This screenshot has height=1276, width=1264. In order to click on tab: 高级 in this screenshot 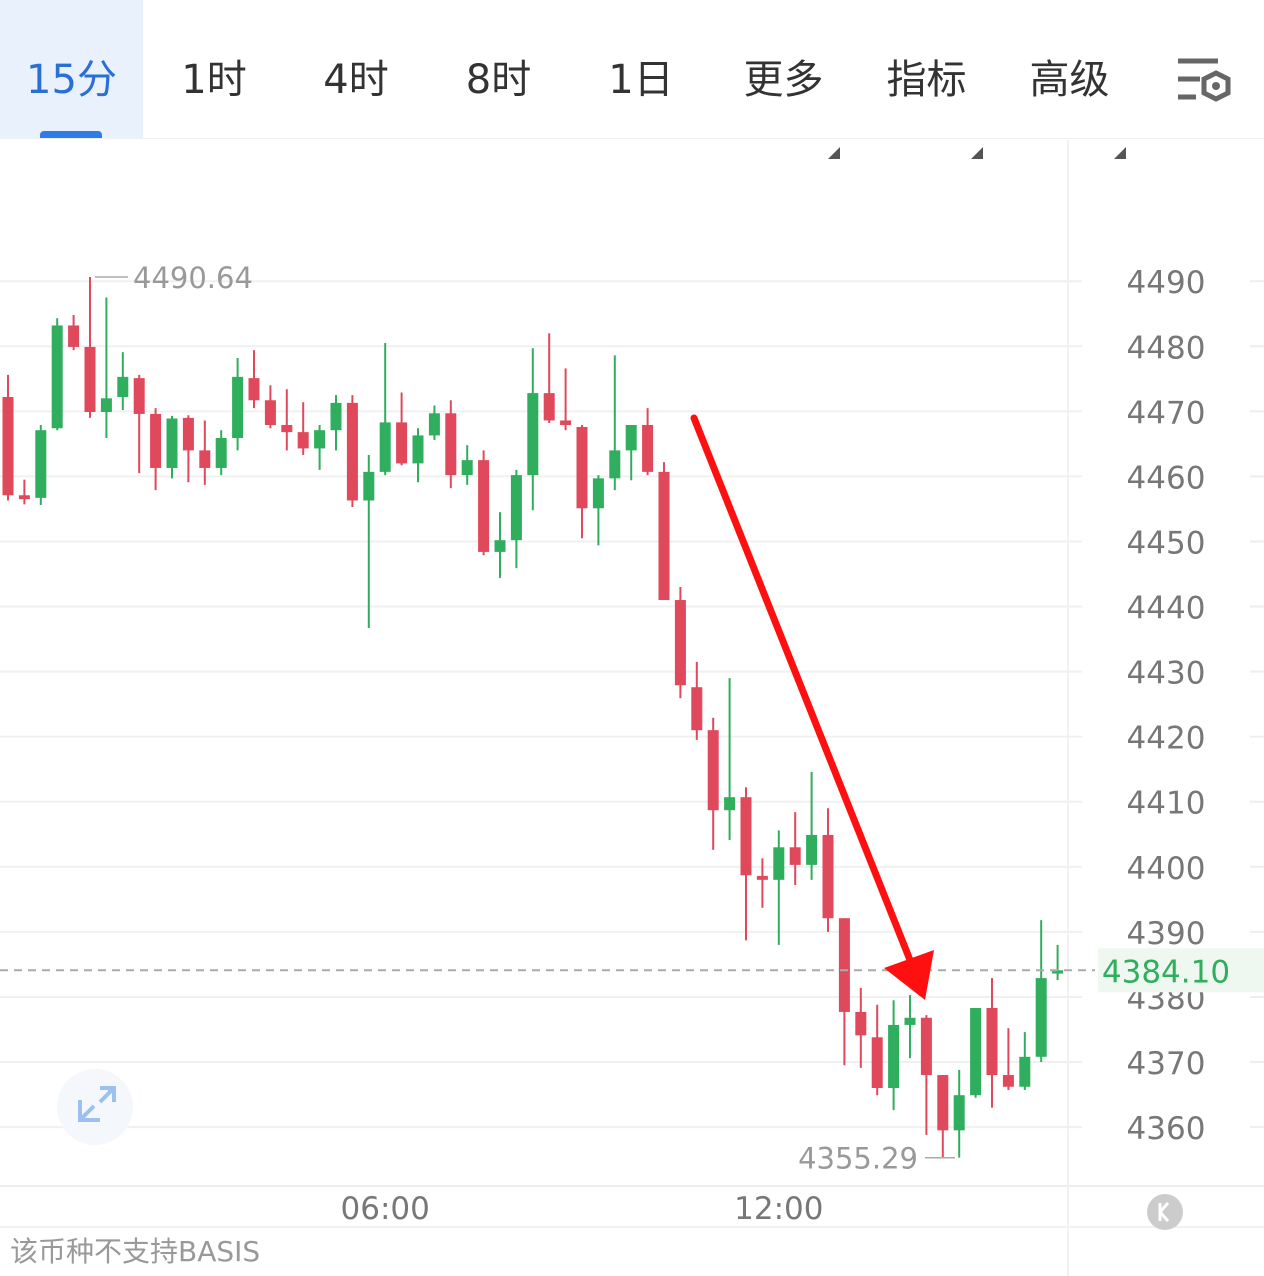, I will do `click(1069, 79)`.